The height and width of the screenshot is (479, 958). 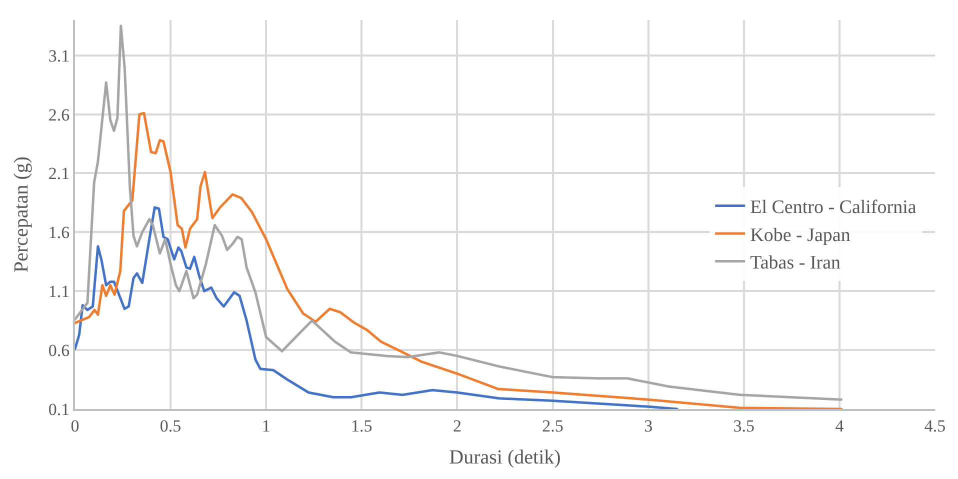 What do you see at coordinates (21, 214) in the screenshot?
I see `y-axis-title: Percepatan (g)` at bounding box center [21, 214].